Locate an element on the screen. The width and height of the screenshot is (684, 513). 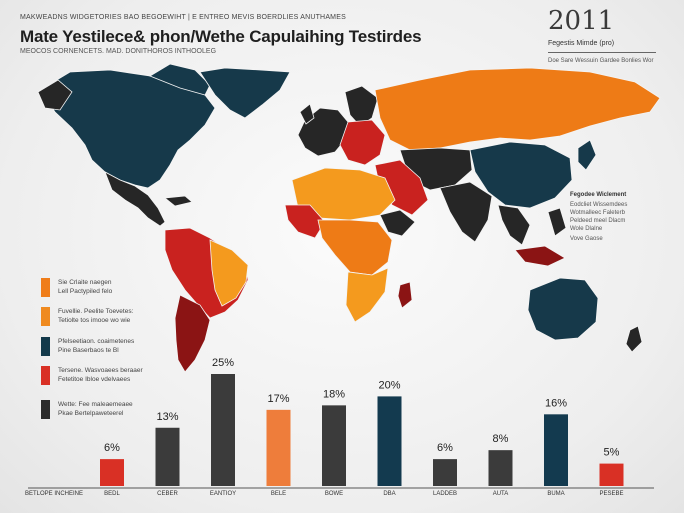
bar-category-label: AUTA is located at coordinates (501, 494).